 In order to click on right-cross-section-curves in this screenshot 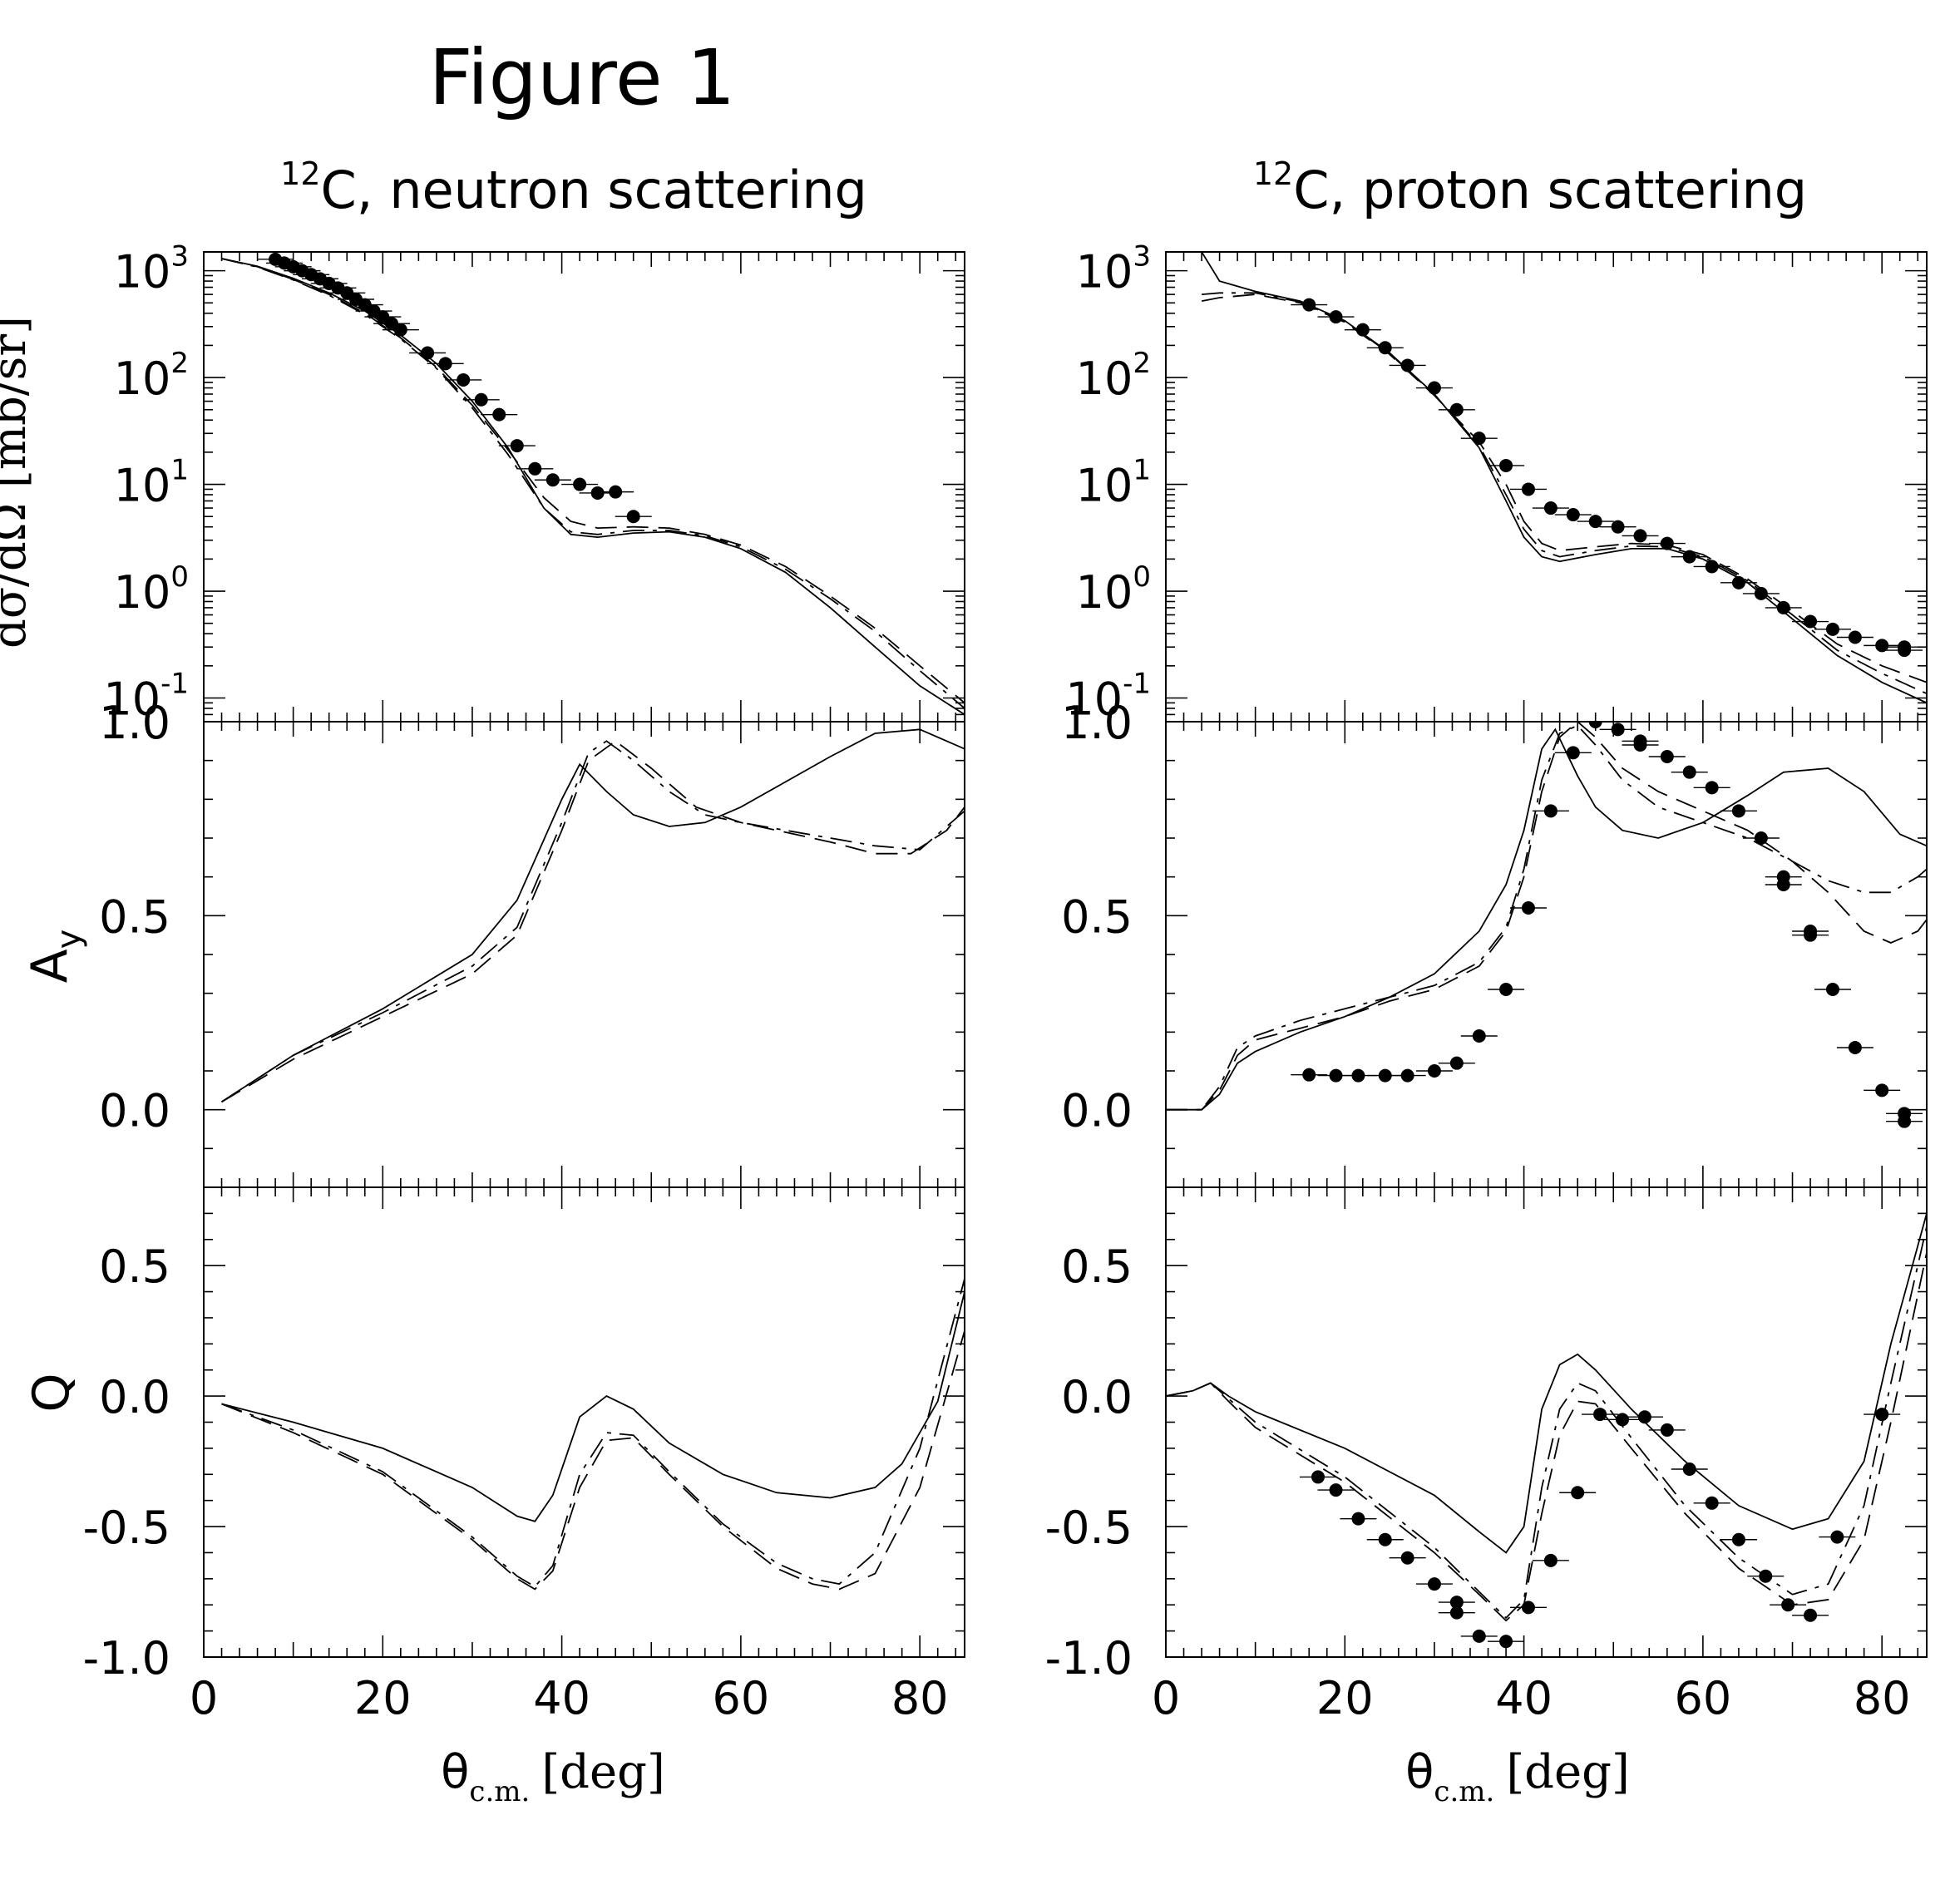, I will do `click(1564, 478)`.